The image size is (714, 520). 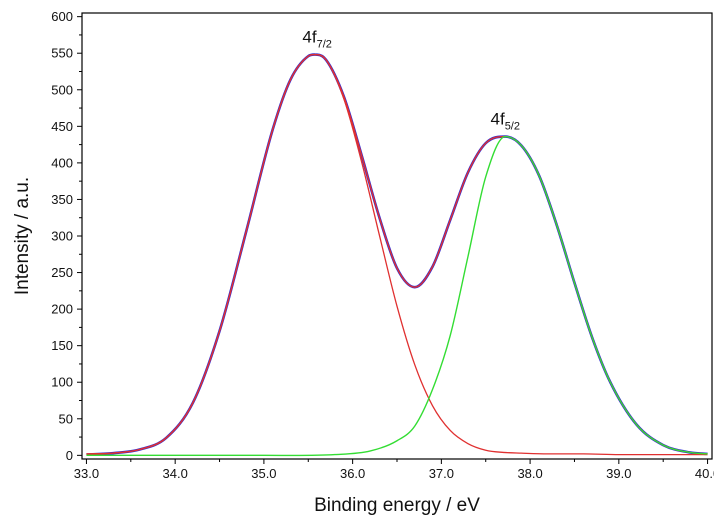 What do you see at coordinates (22, 236) in the screenshot?
I see `y-axis-title: Intensity / a.u.` at bounding box center [22, 236].